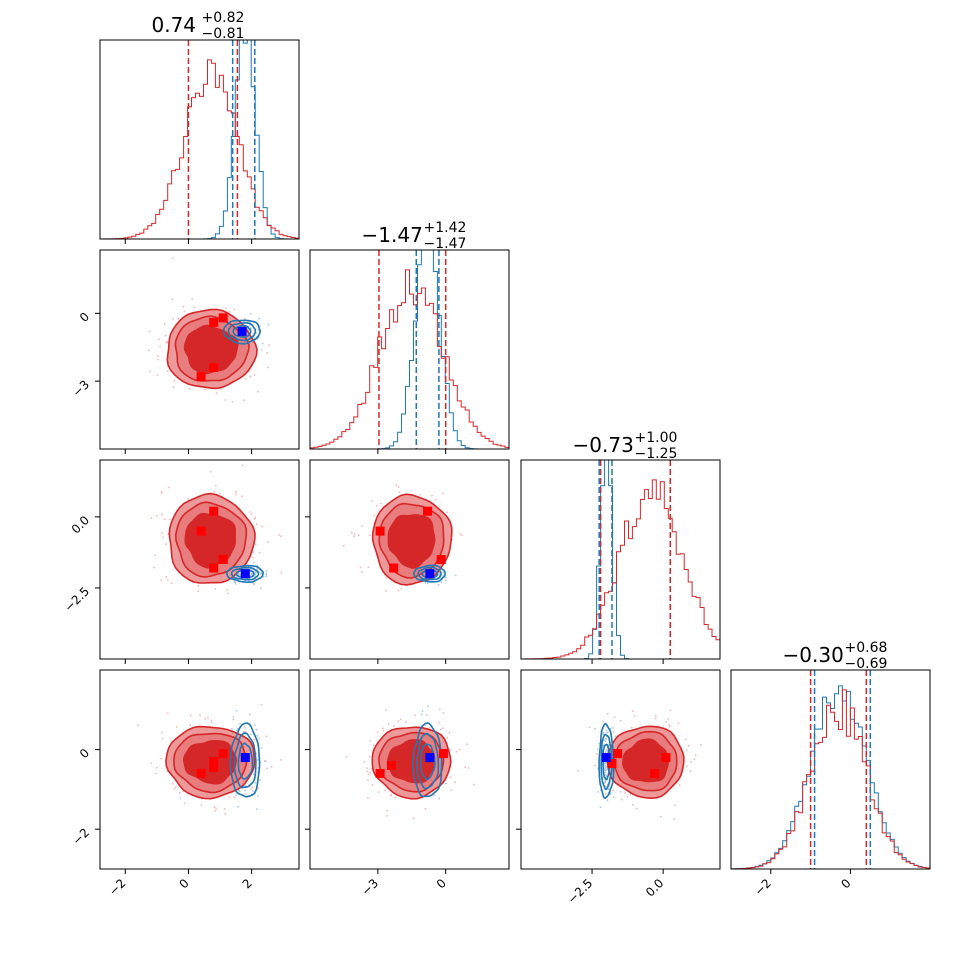  I want to click on y-tick-label-1-0: −3, so click(81, 388).